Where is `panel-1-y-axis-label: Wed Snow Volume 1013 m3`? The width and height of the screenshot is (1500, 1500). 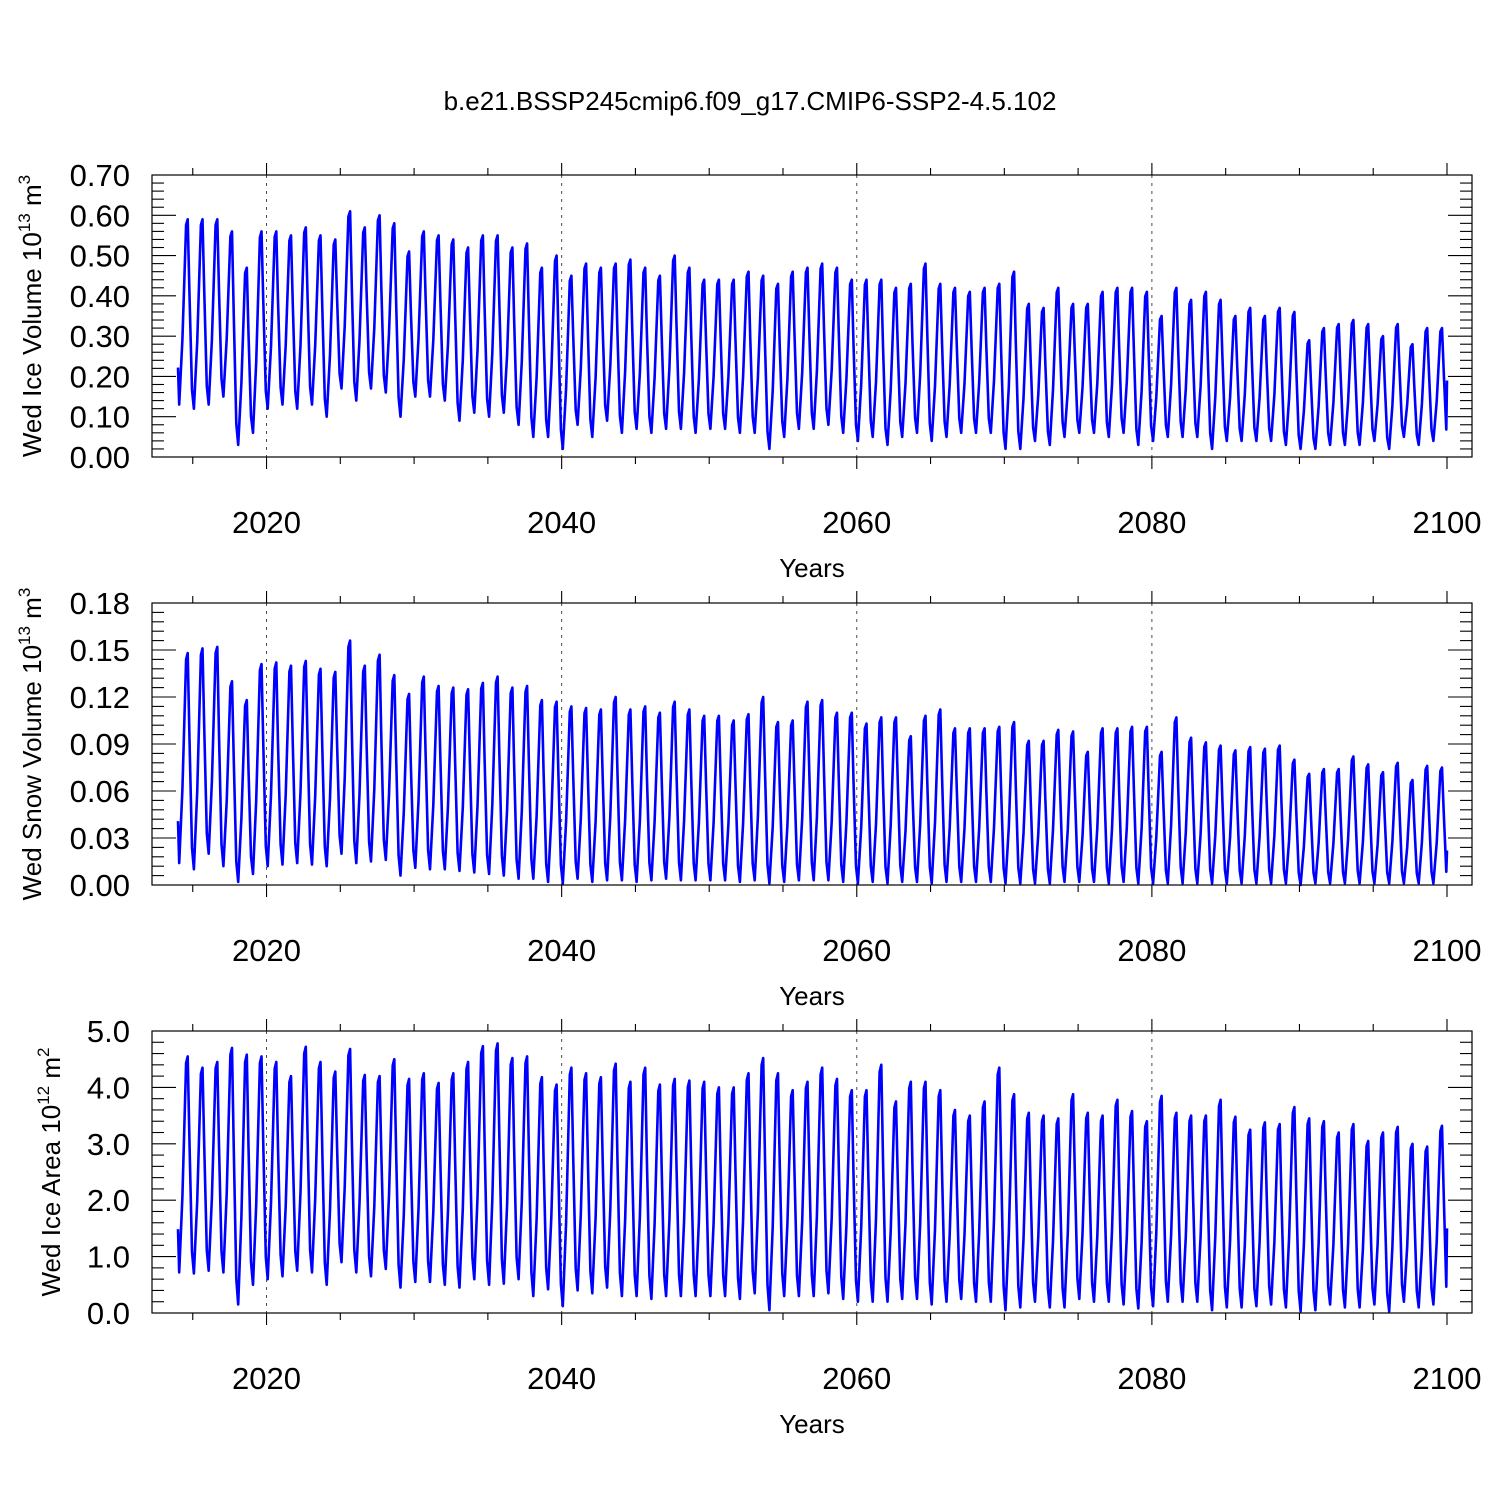
panel-1-y-axis-label: Wed Snow Volume 1013 m3 is located at coordinates (31, 744).